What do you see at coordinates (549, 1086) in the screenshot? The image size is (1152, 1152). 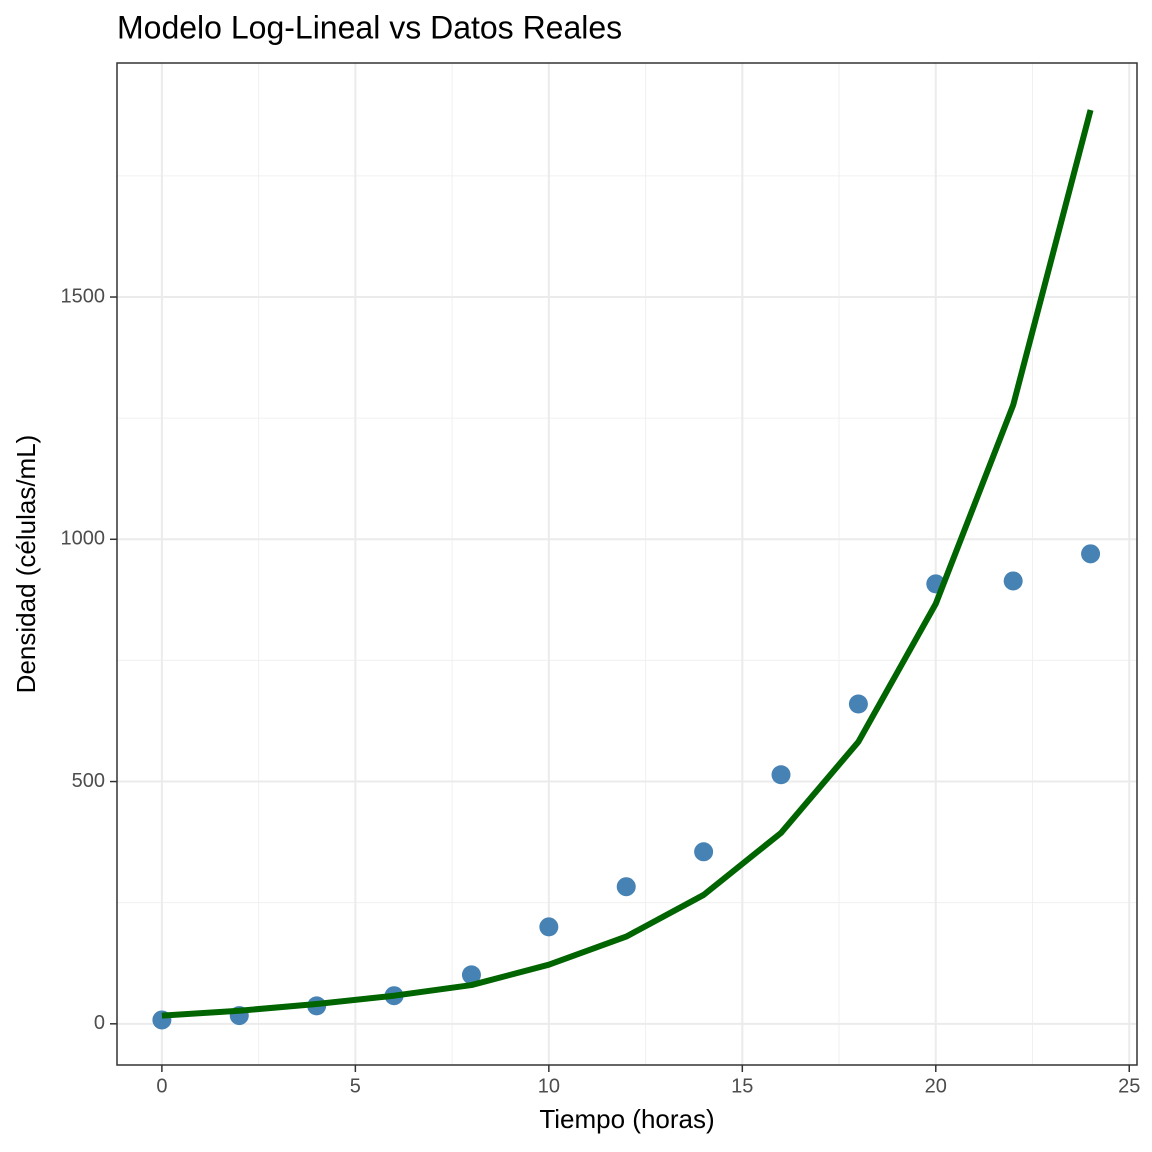 I see `x-tick-label: 10` at bounding box center [549, 1086].